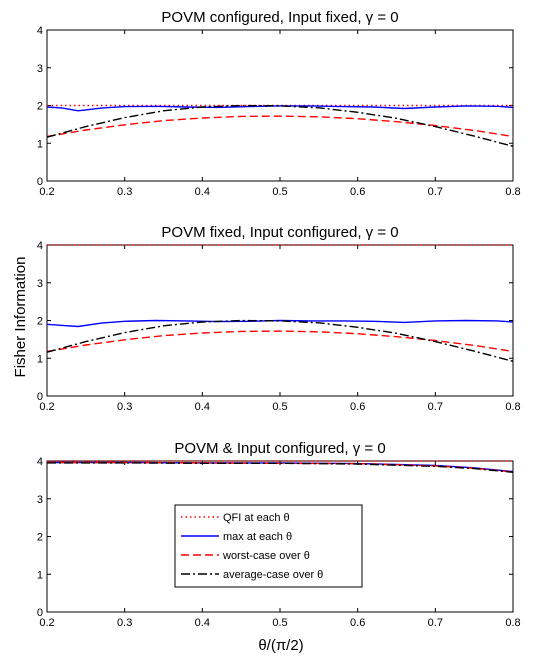  I want to click on panel-3-ytick-label: 4, so click(40, 462).